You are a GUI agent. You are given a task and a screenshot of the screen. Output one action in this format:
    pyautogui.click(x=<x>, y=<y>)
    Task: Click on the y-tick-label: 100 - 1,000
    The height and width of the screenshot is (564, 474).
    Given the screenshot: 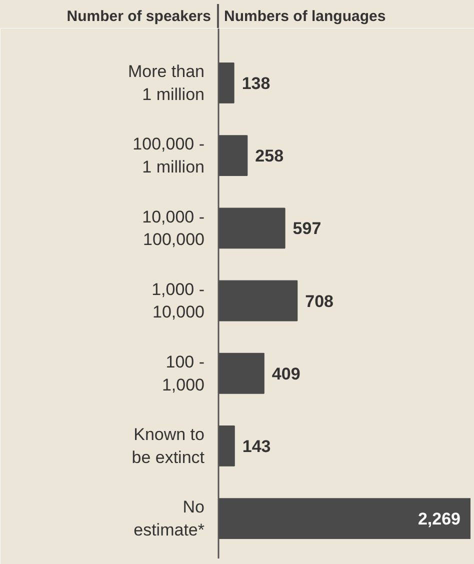 What is the action you would take?
    pyautogui.click(x=183, y=373)
    